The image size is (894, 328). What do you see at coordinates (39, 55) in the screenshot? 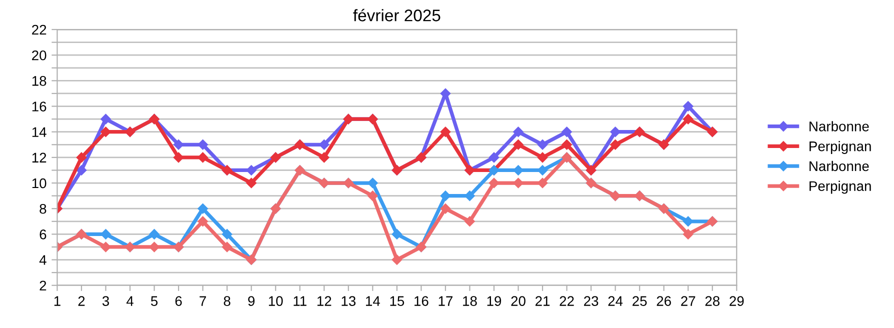
I see `y-tick-label: 20` at bounding box center [39, 55].